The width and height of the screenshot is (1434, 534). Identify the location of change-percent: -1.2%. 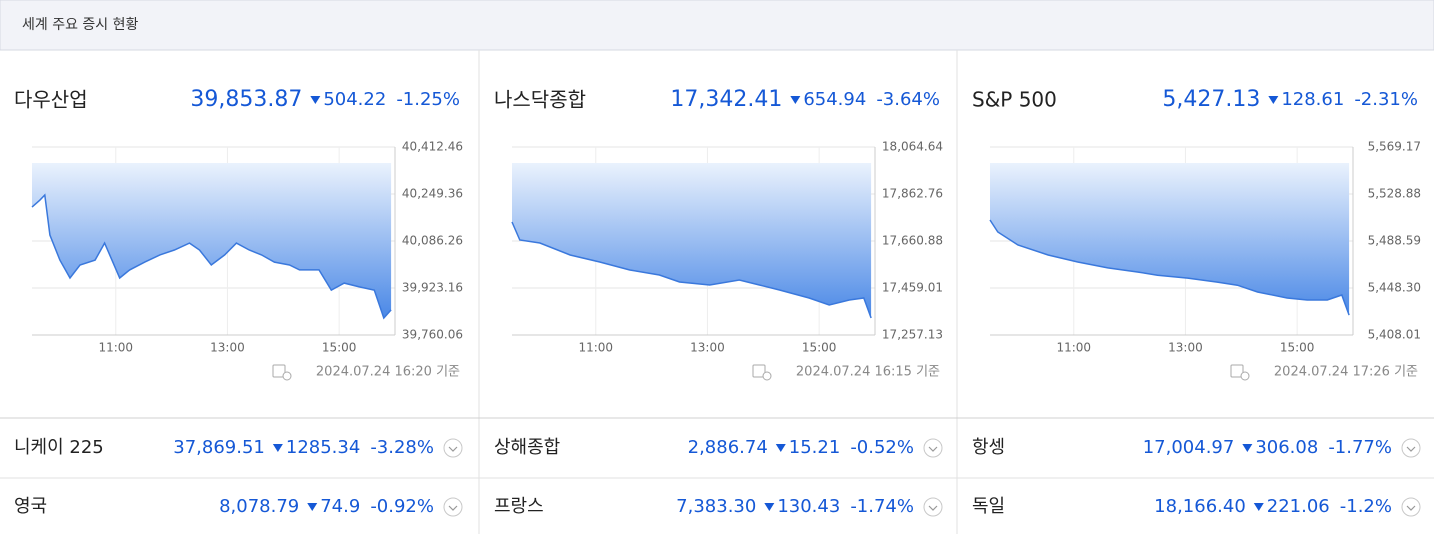
(1366, 506).